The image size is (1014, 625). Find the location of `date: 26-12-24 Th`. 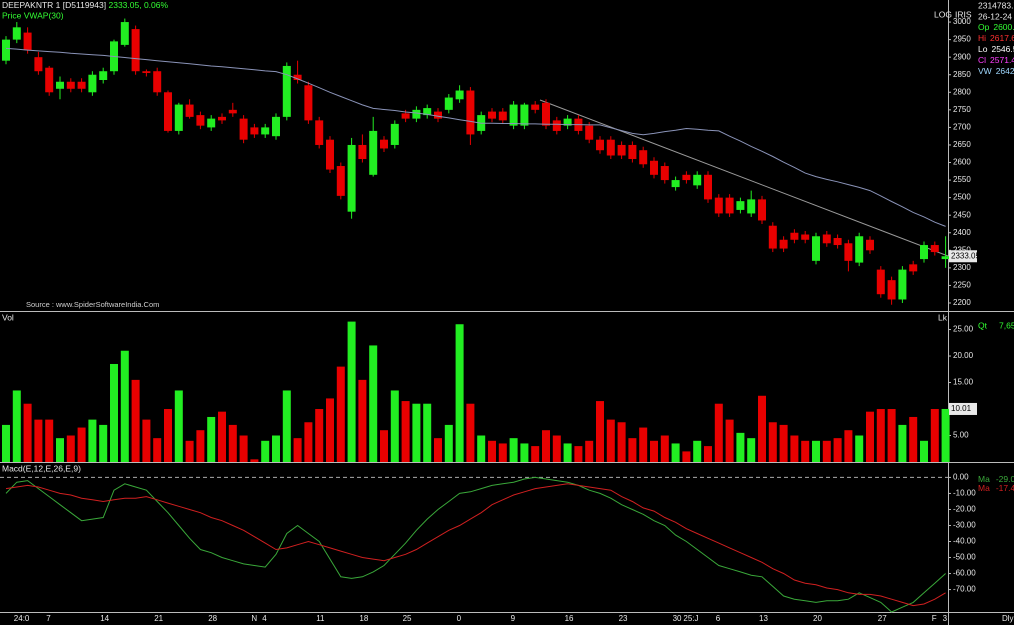

date: 26-12-24 Th is located at coordinates (996, 16).